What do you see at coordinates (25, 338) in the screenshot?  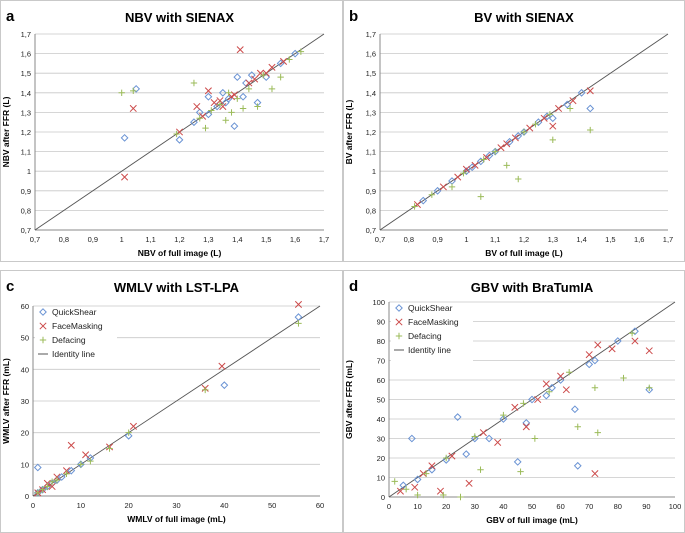 I see `y-tick-label: 50` at bounding box center [25, 338].